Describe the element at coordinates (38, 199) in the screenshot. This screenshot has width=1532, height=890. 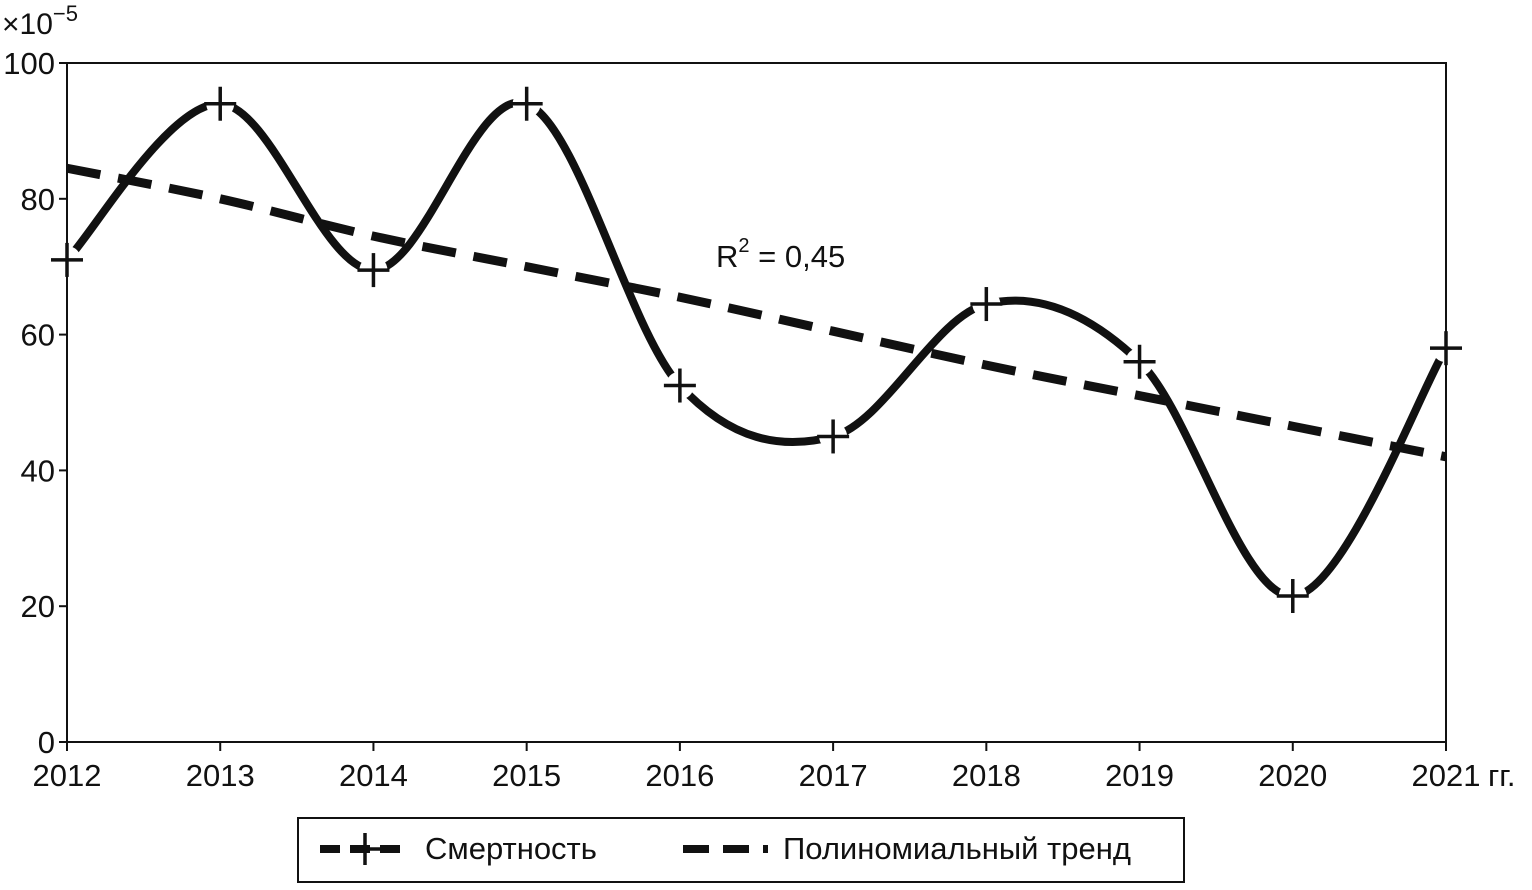
I see `y-tick-label: 80` at that location.